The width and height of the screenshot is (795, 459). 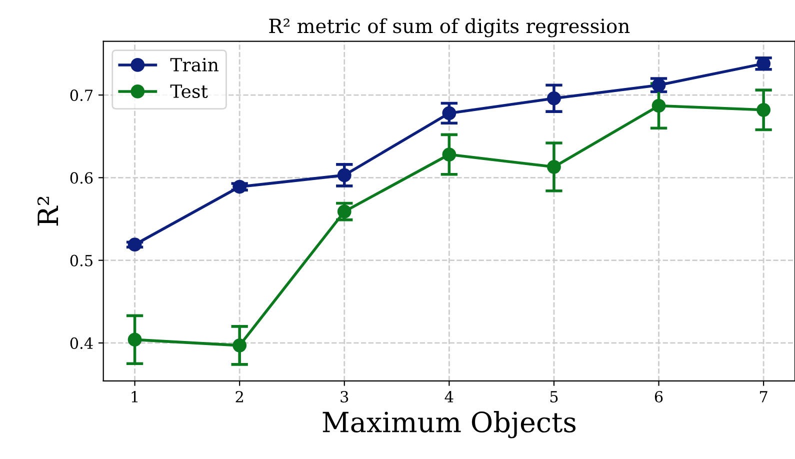 What do you see at coordinates (135, 396) in the screenshot?
I see `x-tick-label: 1` at bounding box center [135, 396].